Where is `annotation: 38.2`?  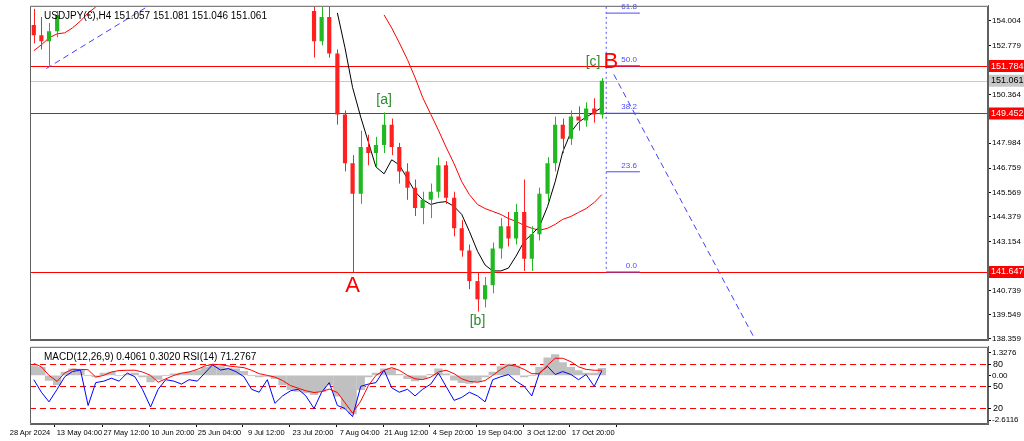 annotation: 38.2 is located at coordinates (629, 107).